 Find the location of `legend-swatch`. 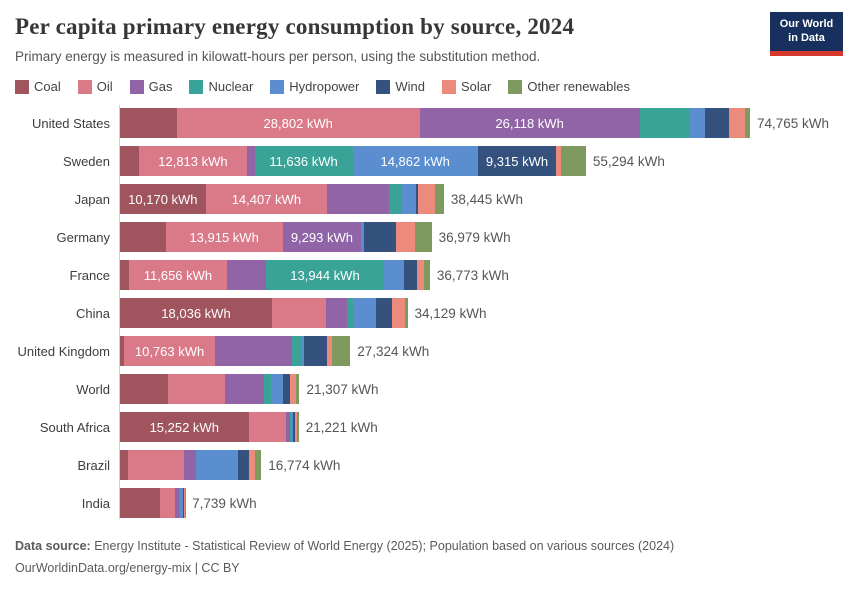

legend-swatch is located at coordinates (84, 86).